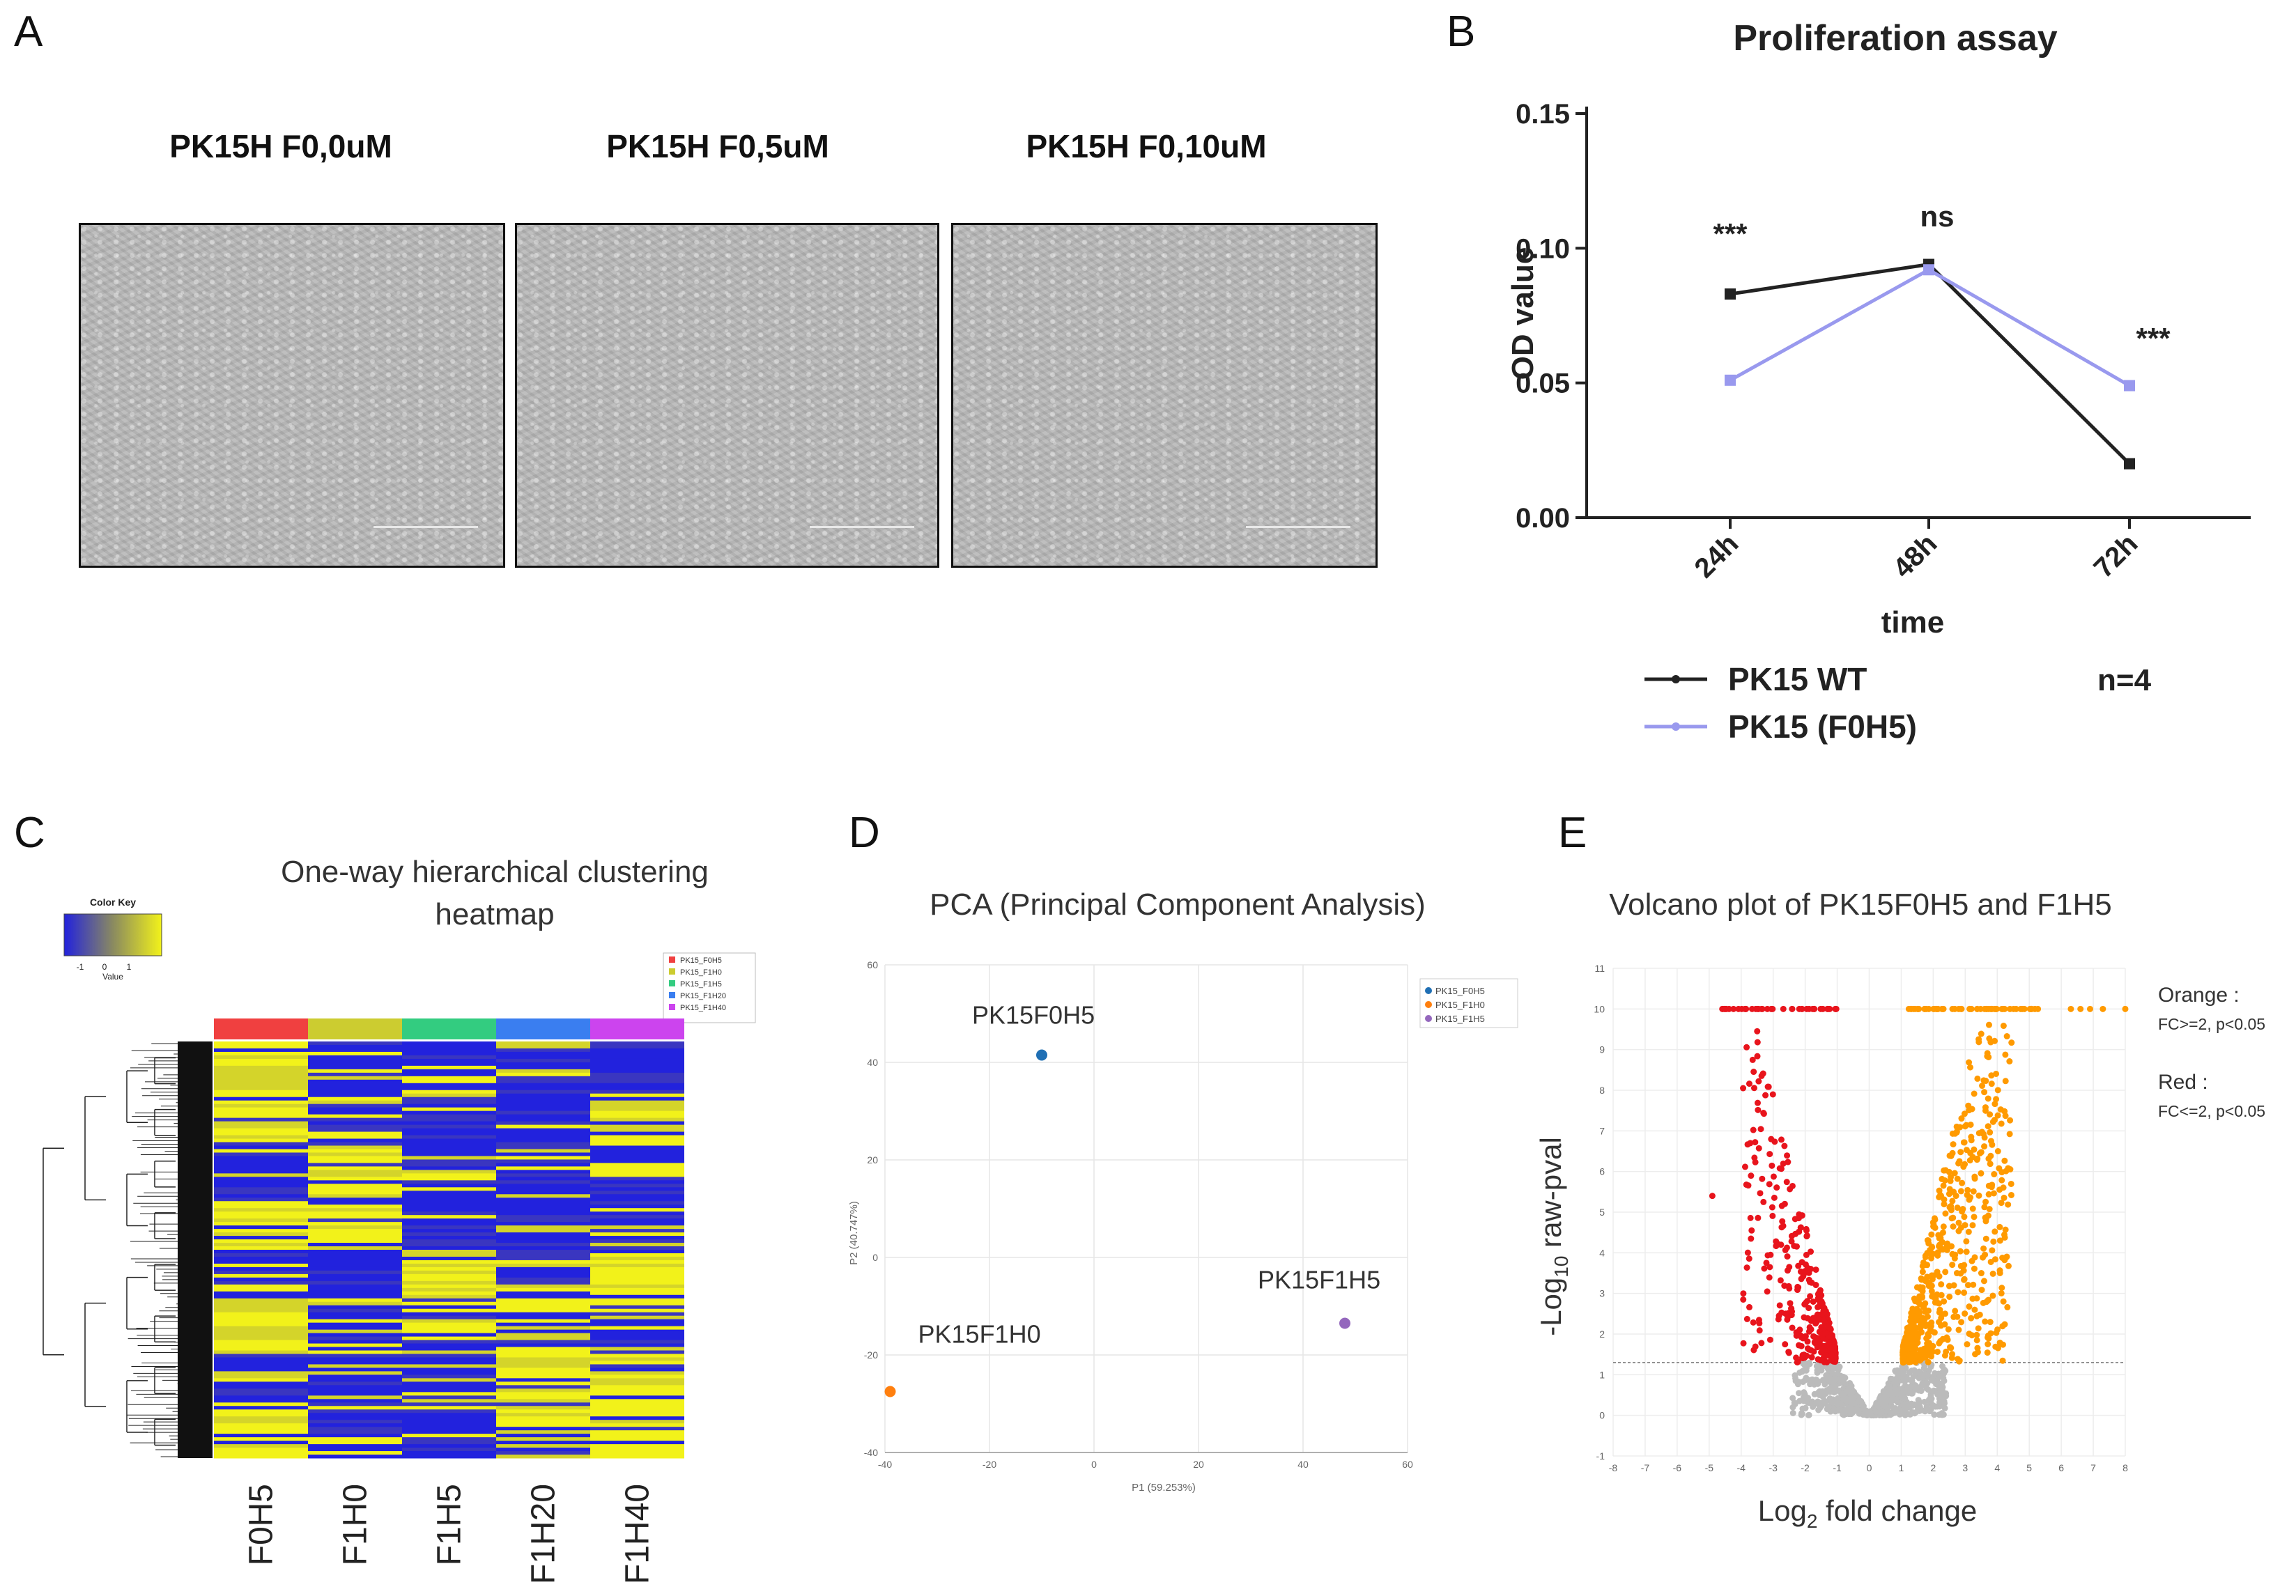 The width and height of the screenshot is (2296, 1596). I want to click on legend-label: PK15_F1H0, so click(1460, 1005).